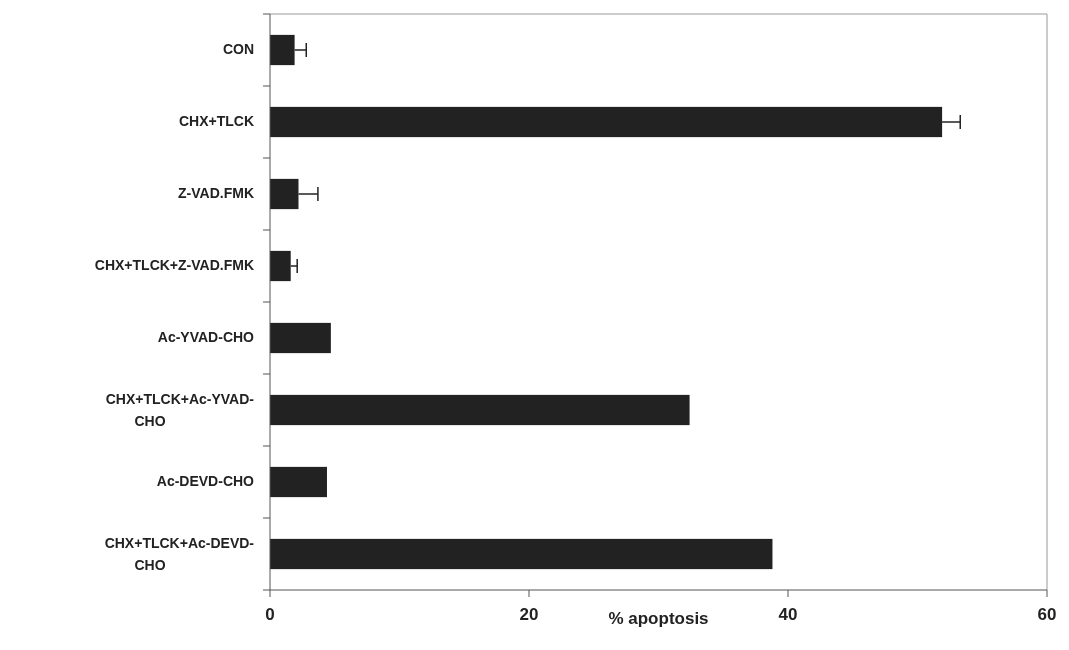 This screenshot has width=1069, height=650. What do you see at coordinates (205, 480) in the screenshot?
I see `y-tick-label: Ac-DEVD-CHO` at bounding box center [205, 480].